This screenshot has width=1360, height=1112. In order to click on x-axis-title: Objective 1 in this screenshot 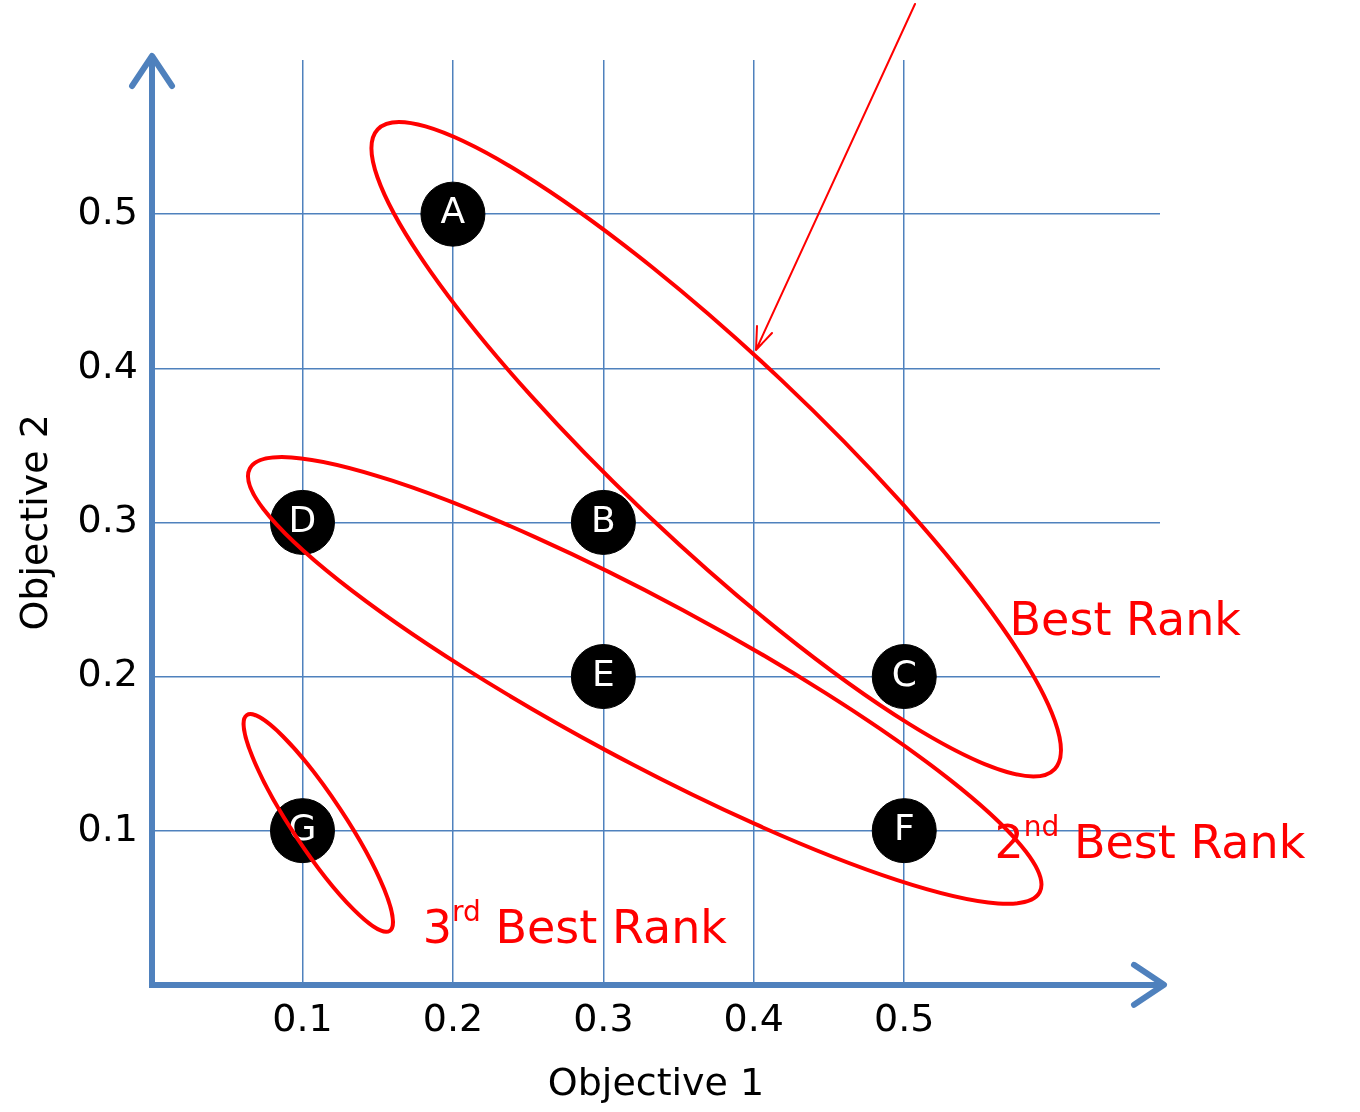, I will do `click(656, 1082)`.